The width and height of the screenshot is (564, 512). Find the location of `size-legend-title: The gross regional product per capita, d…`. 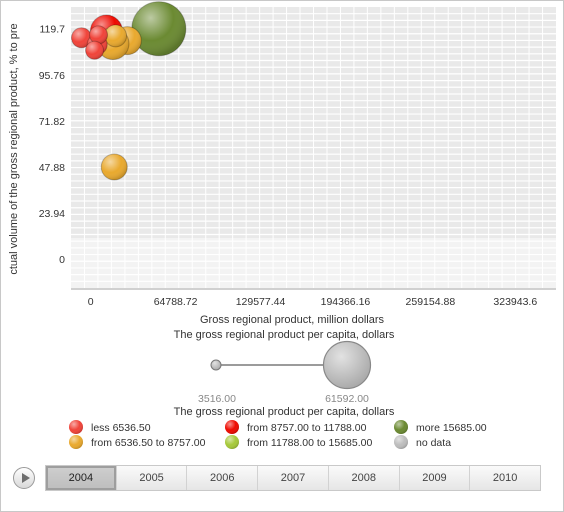

size-legend-title: The gross regional product per capita, d… is located at coordinates (284, 335).